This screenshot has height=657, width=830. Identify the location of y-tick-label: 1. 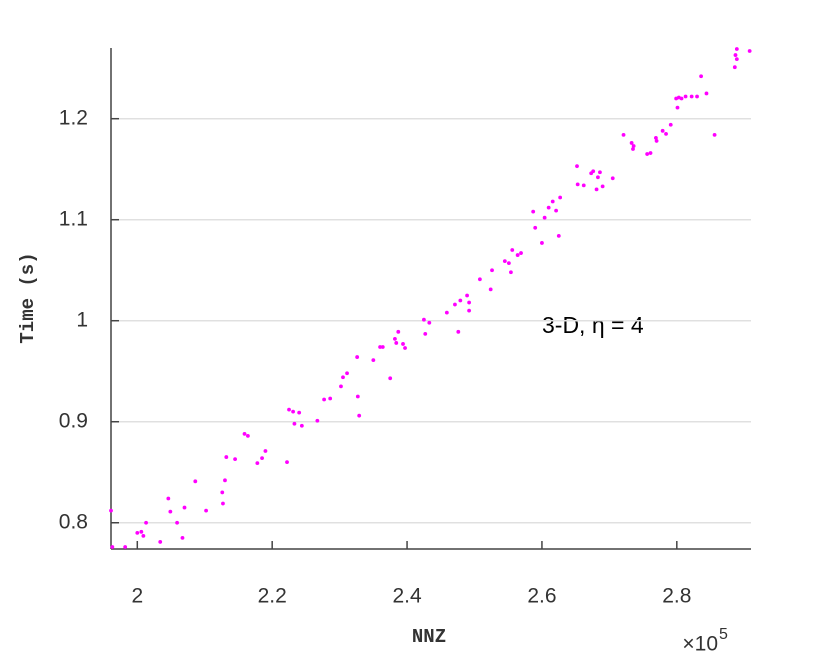
(82, 319).